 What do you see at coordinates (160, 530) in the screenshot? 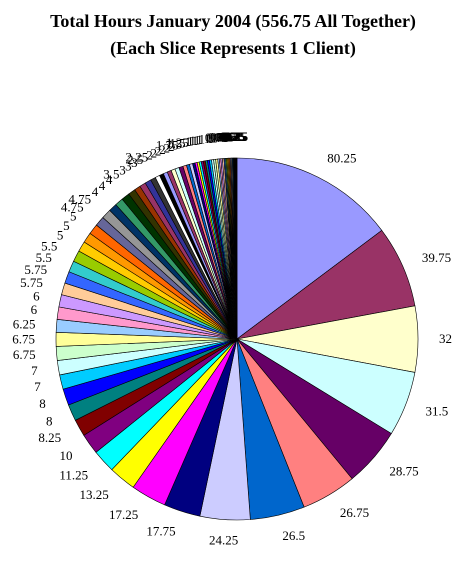
I see `slice-label: 17.75` at bounding box center [160, 530].